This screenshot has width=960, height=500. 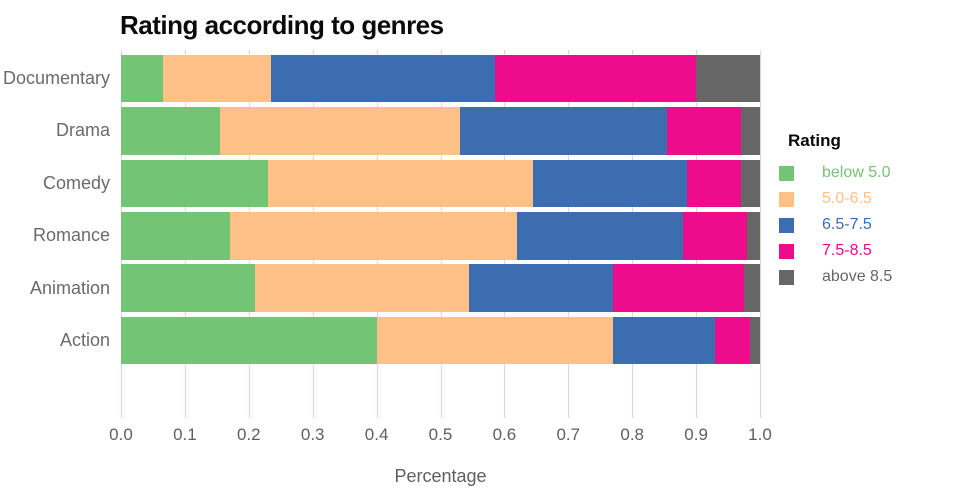 I want to click on bar-row-documentary, so click(x=440, y=78).